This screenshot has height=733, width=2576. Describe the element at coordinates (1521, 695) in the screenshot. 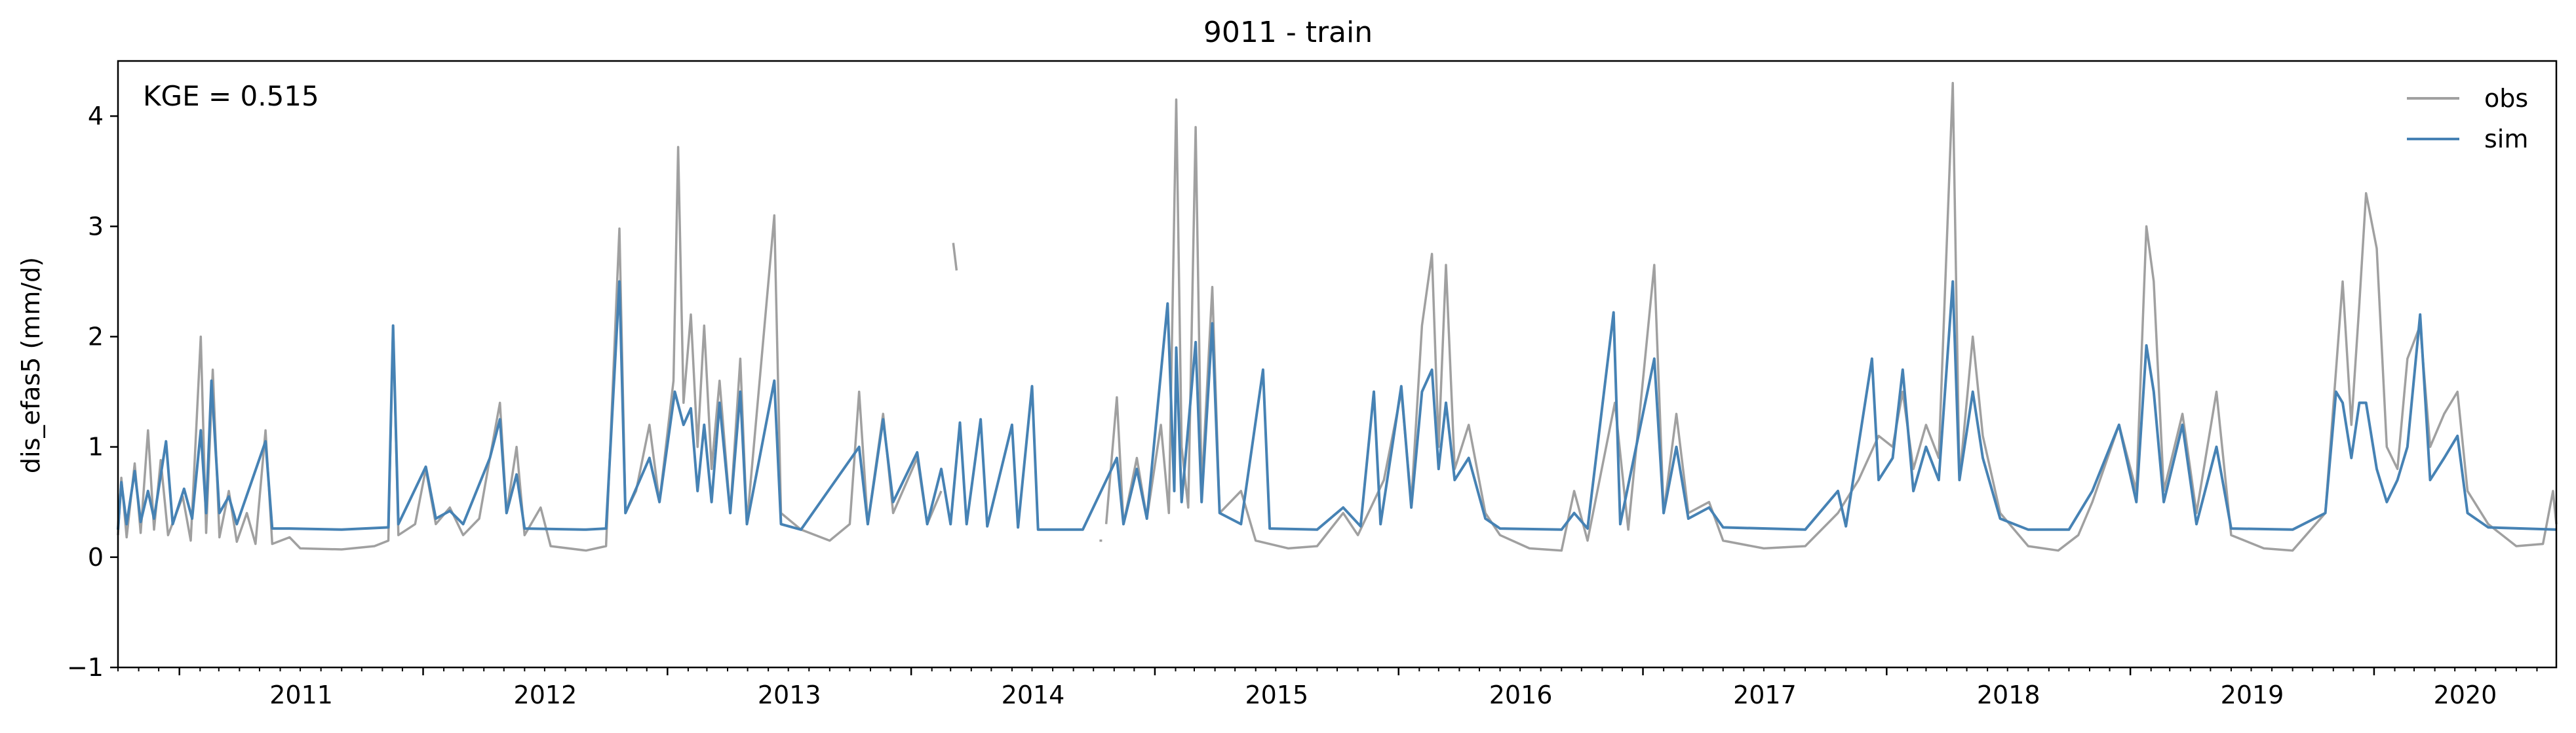

I see `x-tick-label: 2016` at that location.